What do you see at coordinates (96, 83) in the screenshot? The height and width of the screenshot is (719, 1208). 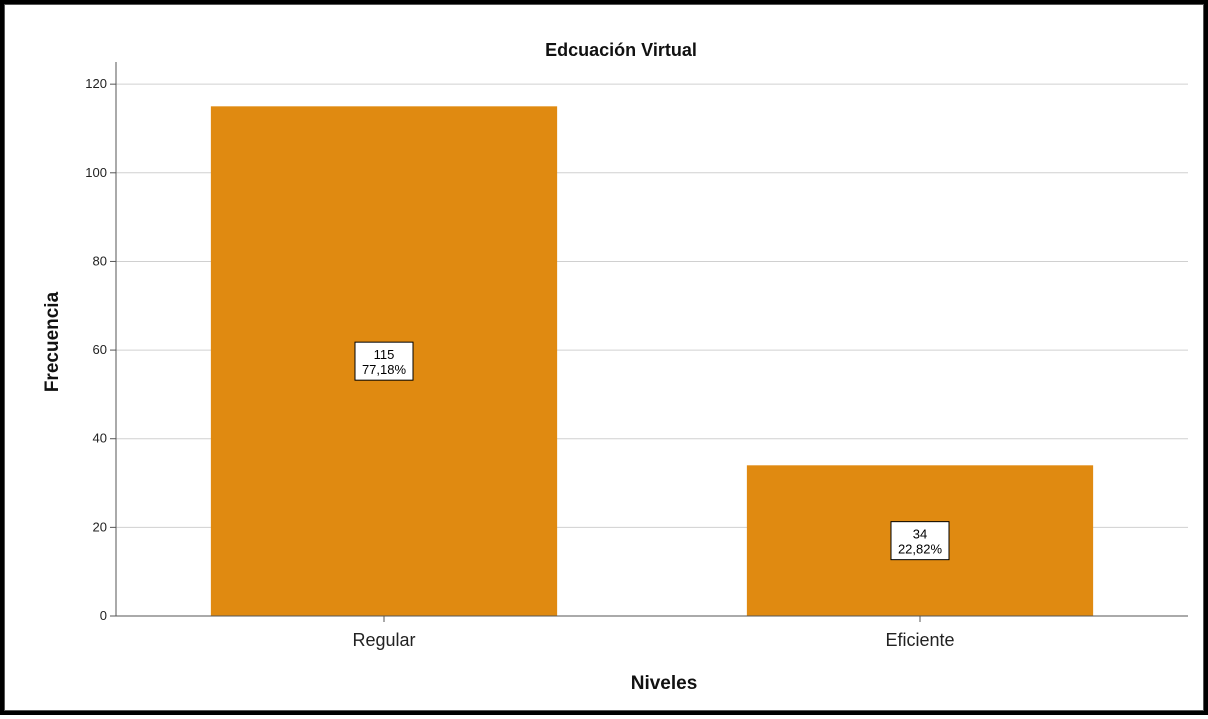 I see `y-tick-label: 120` at bounding box center [96, 83].